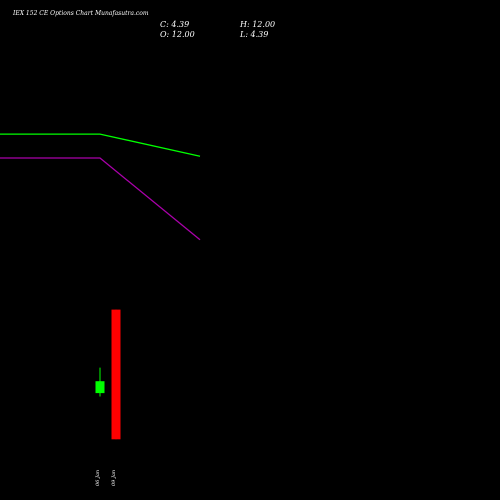 The image size is (500, 500). Describe the element at coordinates (254, 34) in the screenshot. I see `low-readout: L: 4.39` at that location.